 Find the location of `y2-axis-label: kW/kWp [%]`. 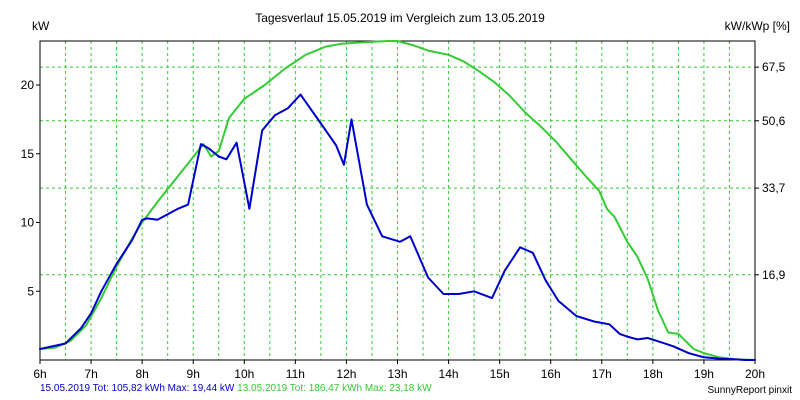

y2-axis-label: kW/kWp [%] is located at coordinates (757, 26).